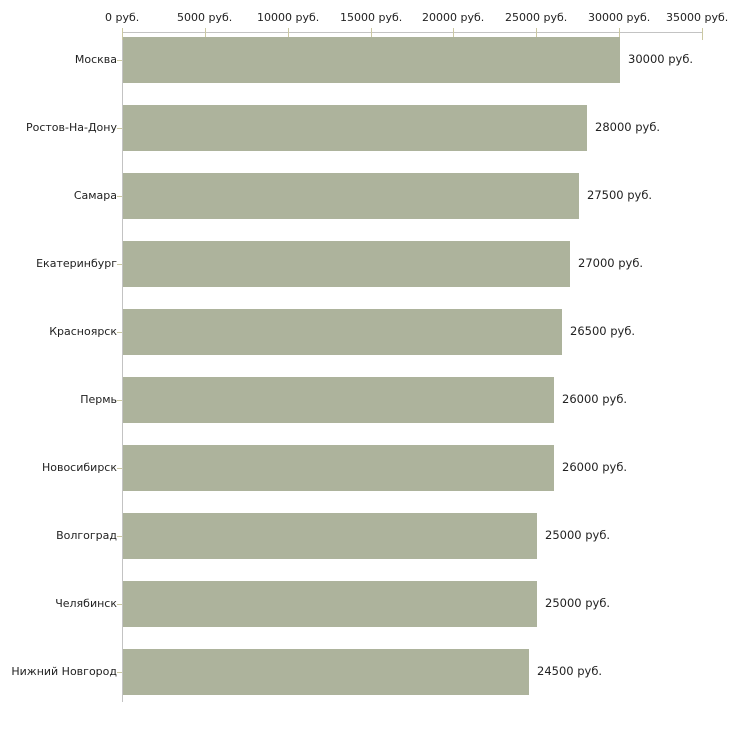  I want to click on value-label: 27500 руб., so click(620, 195).